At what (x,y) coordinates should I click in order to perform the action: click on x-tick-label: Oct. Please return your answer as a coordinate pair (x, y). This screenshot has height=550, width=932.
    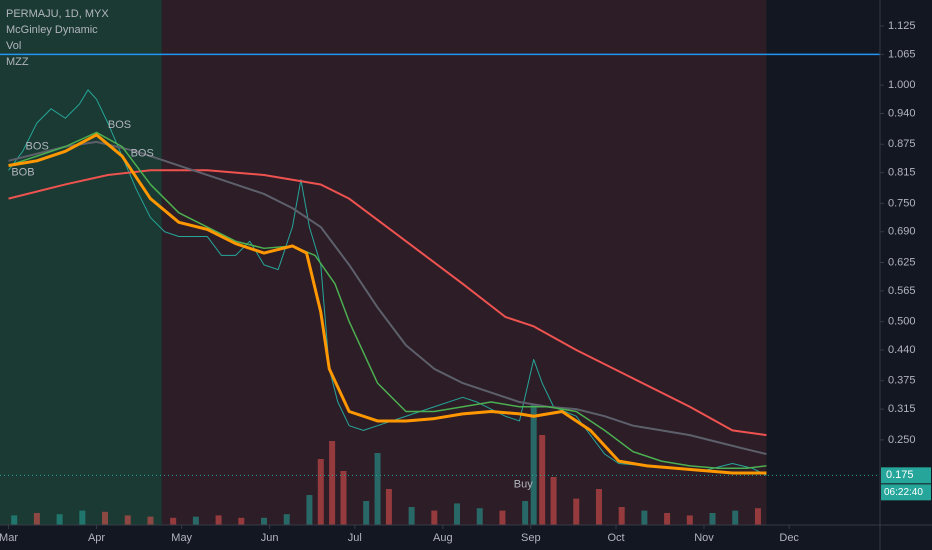
    Looking at the image, I should click on (615, 538).